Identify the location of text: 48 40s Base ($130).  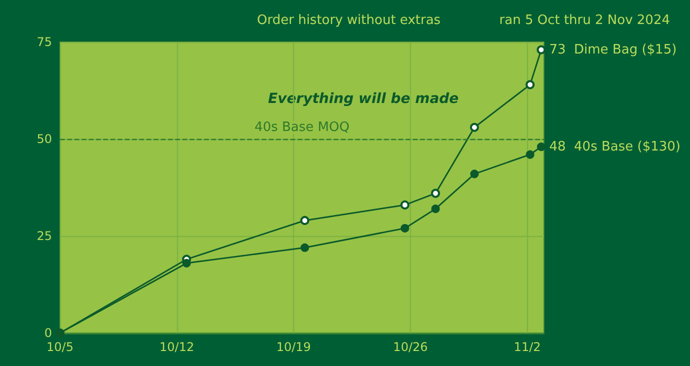
(614, 146).